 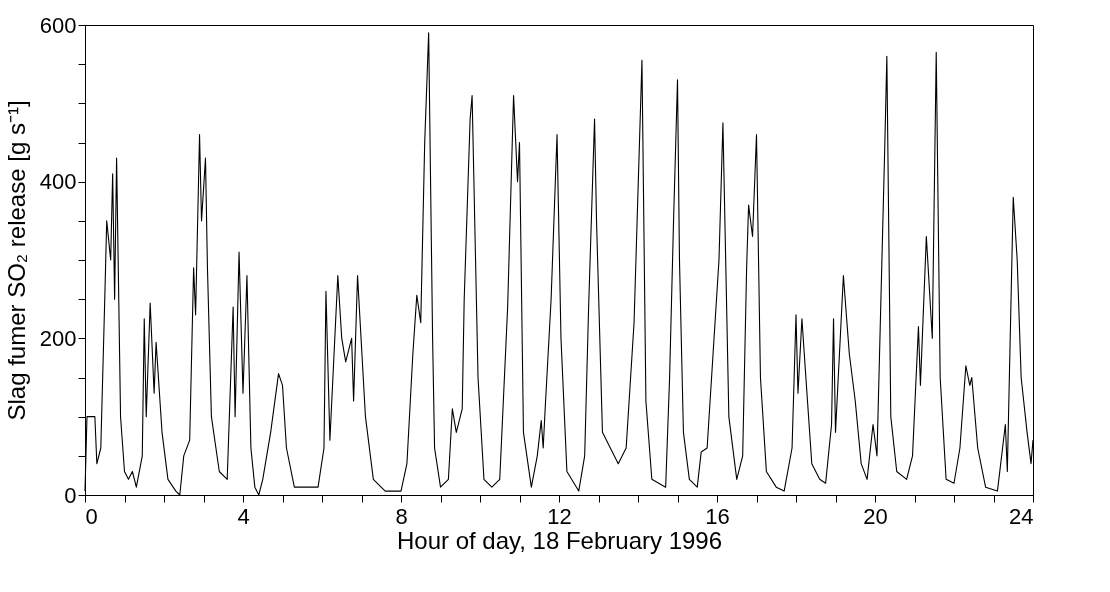 I want to click on x-tick-label: 20, so click(x=875, y=516).